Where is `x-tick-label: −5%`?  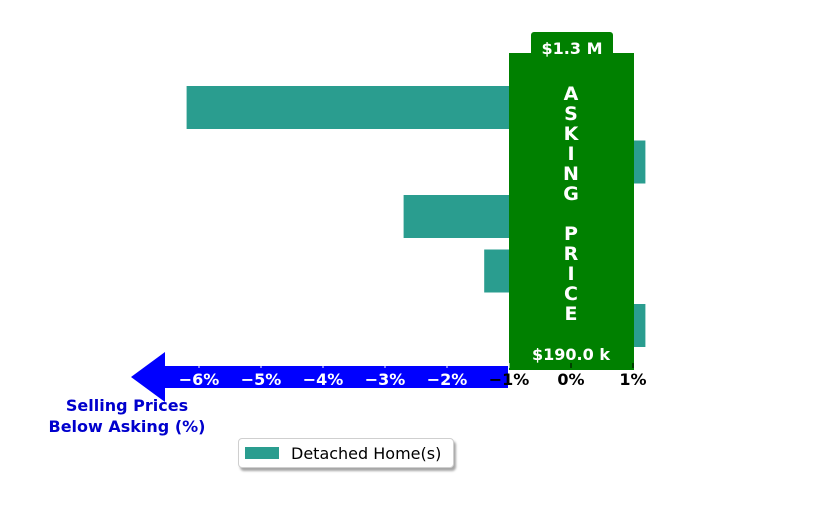 x-tick-label: −5% is located at coordinates (261, 379).